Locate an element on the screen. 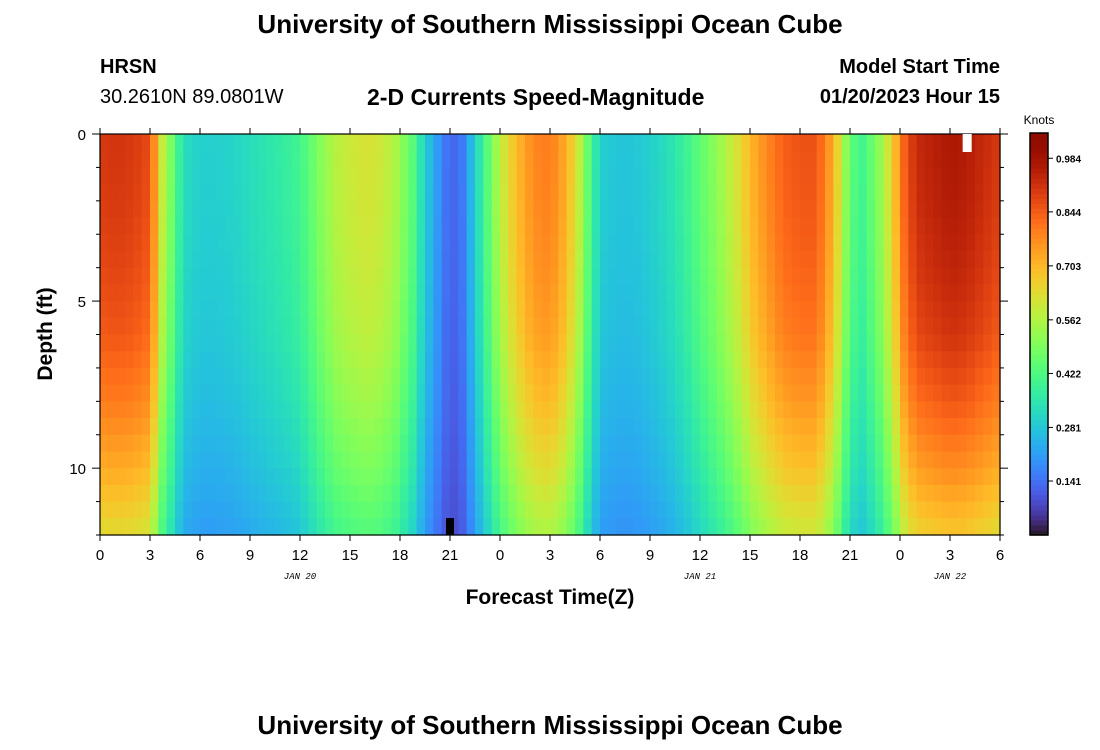 The width and height of the screenshot is (1100, 750). colorbar-tick-label: 0.562 is located at coordinates (1068, 321).